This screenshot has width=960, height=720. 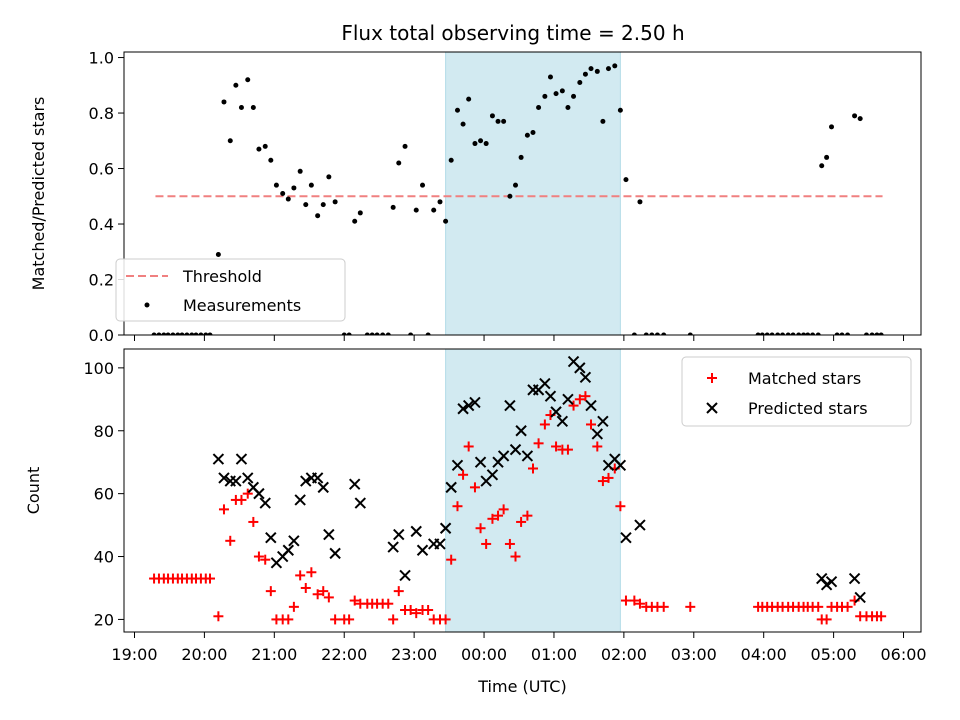 What do you see at coordinates (712, 408) in the screenshot?
I see `legend-predicted-swatch` at bounding box center [712, 408].